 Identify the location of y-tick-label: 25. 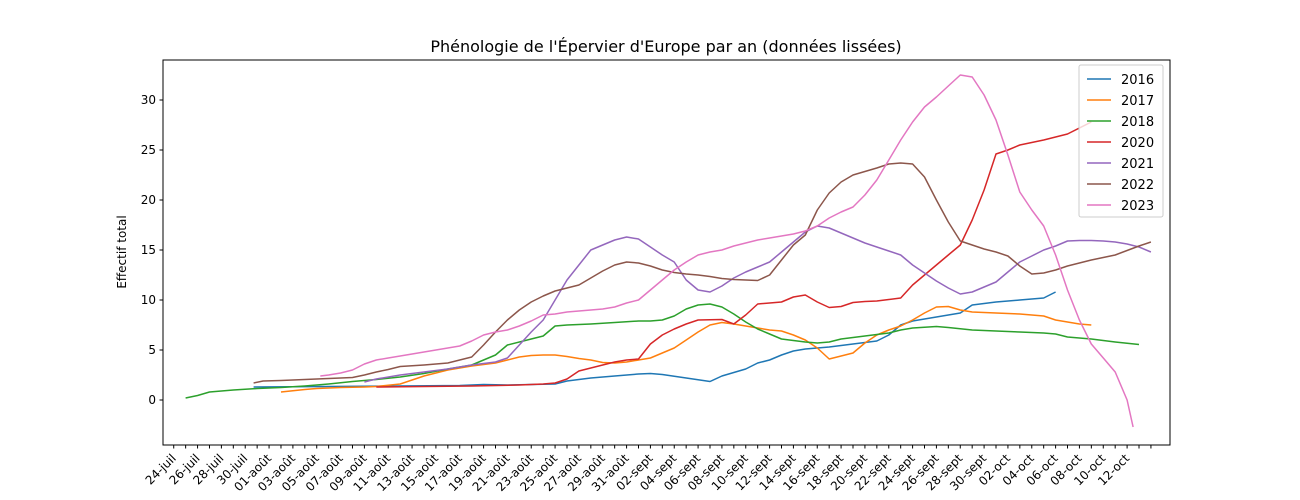
(148, 150).